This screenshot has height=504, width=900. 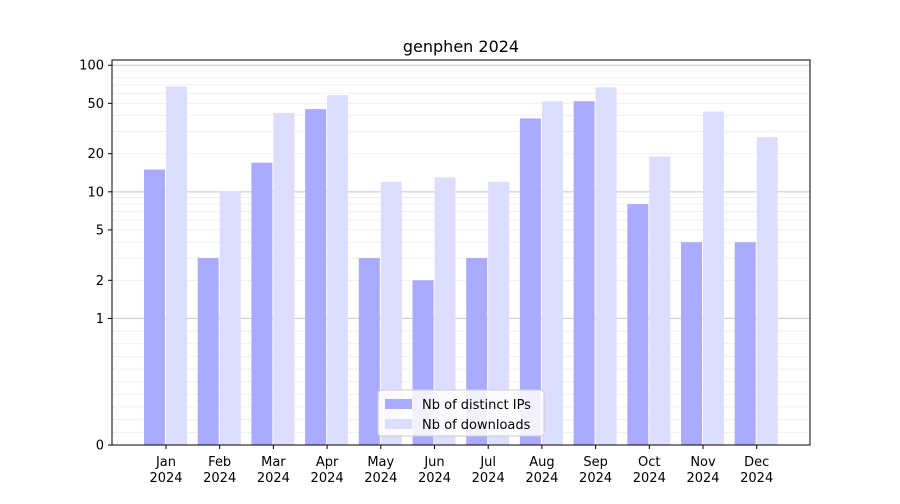 I want to click on y-tick-label: 2, so click(x=100, y=281).